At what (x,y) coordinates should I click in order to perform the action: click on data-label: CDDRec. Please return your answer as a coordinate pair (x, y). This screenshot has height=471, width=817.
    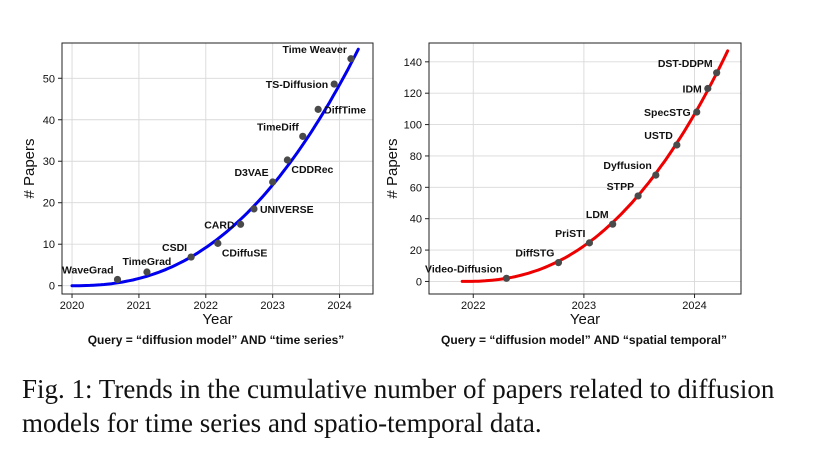
    Looking at the image, I should click on (312, 170).